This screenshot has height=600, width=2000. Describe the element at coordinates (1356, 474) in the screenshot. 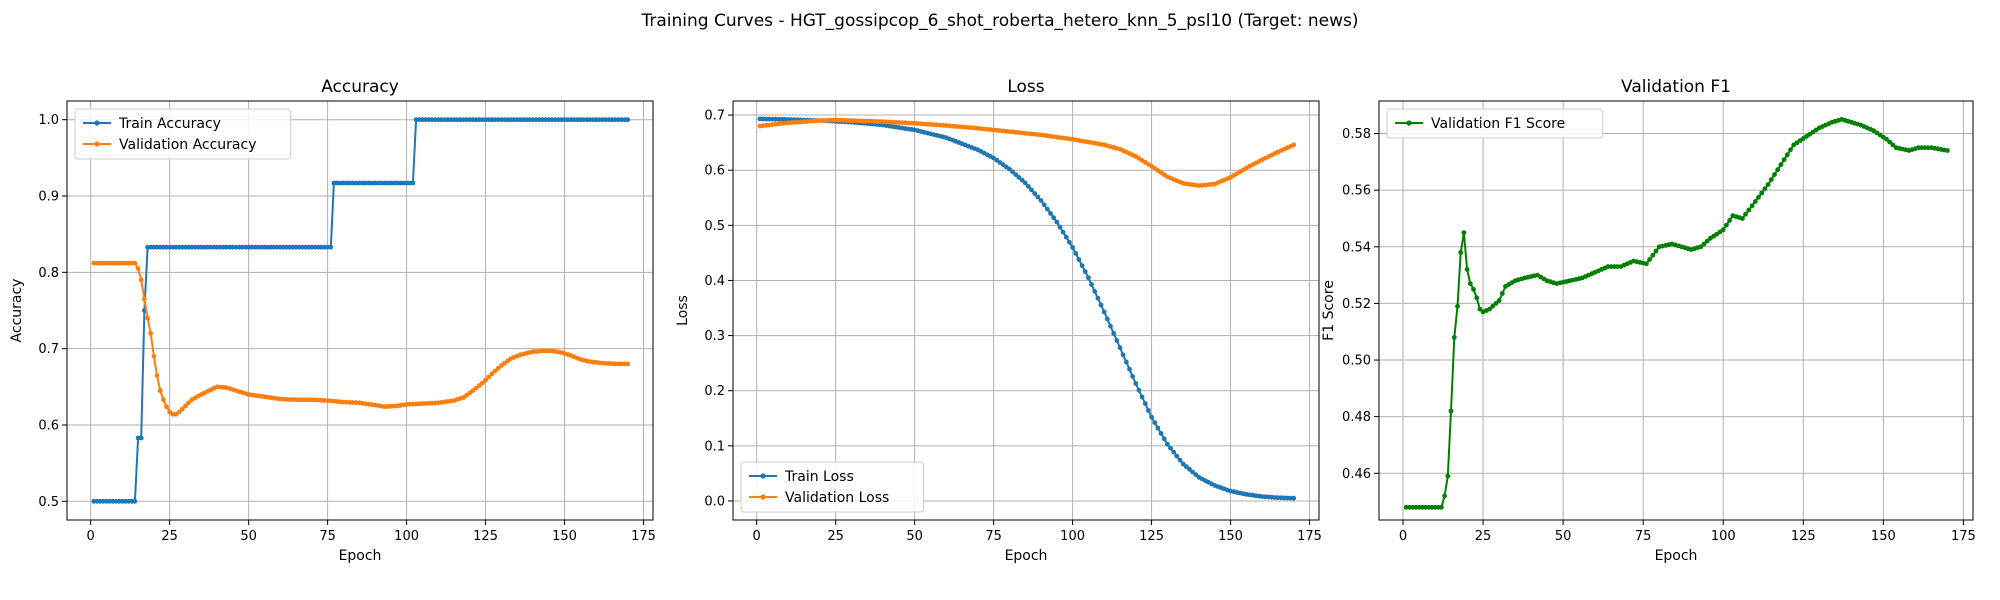

I see `y-tick-label: 0.46` at that location.